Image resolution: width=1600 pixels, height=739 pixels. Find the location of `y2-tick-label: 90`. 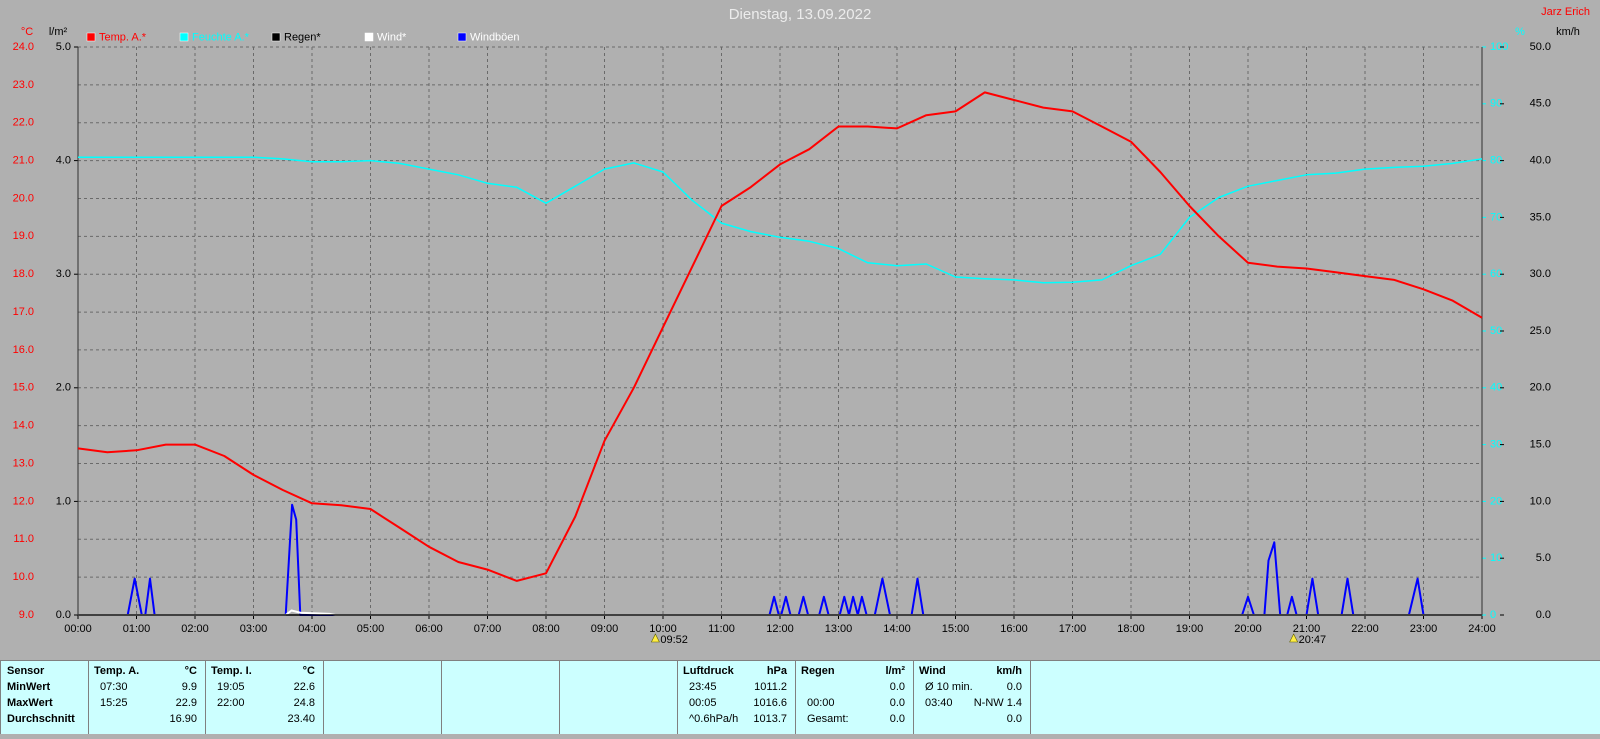

y2-tick-label: 90 is located at coordinates (1496, 104).